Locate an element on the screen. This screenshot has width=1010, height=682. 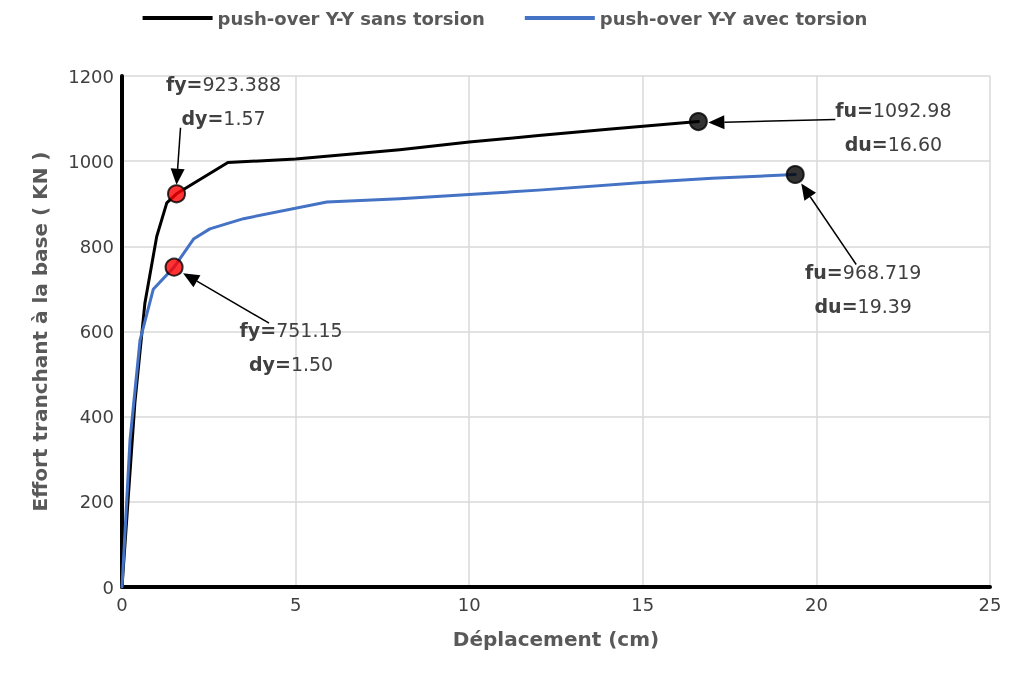
y-tick-label: 200 is located at coordinates (96, 502).